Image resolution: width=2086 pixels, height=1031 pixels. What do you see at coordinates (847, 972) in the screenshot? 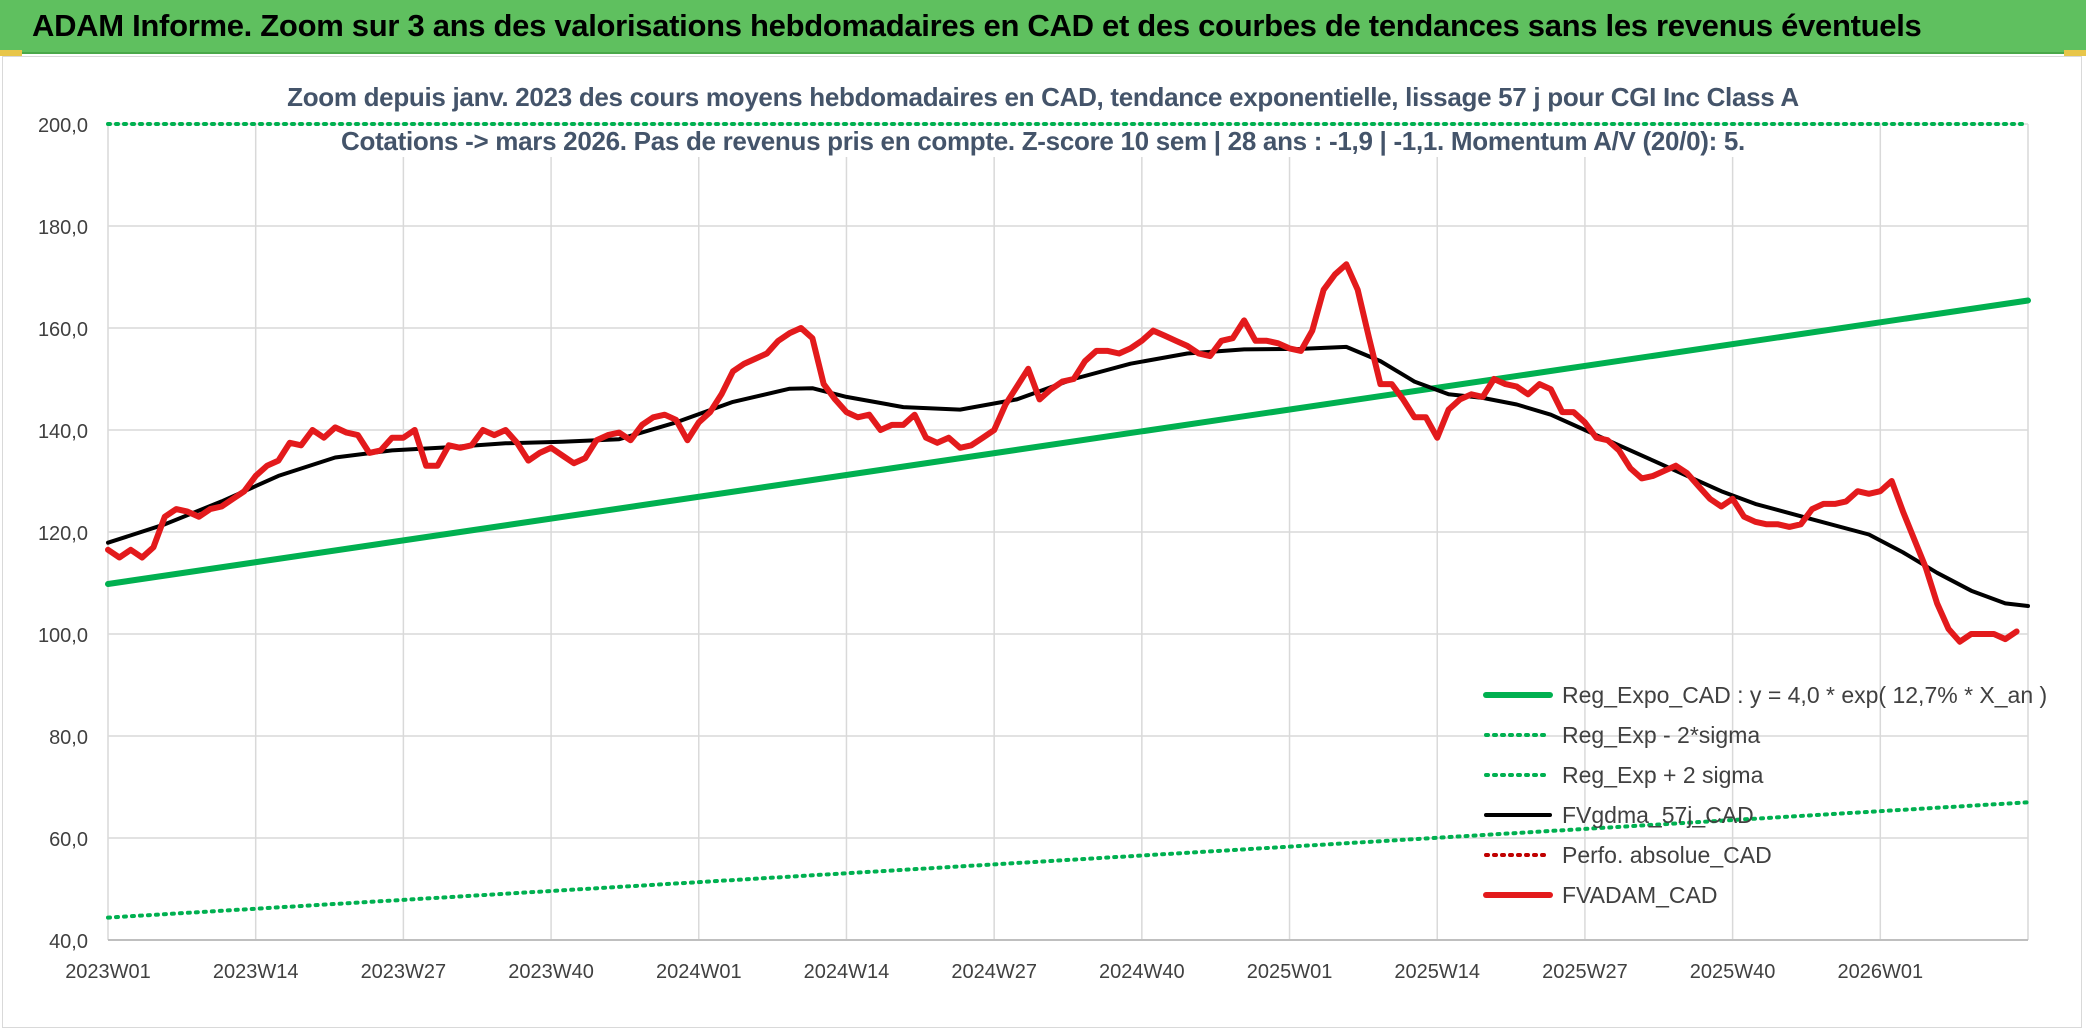
I see `x-tick-label: 2024W14` at bounding box center [847, 972].